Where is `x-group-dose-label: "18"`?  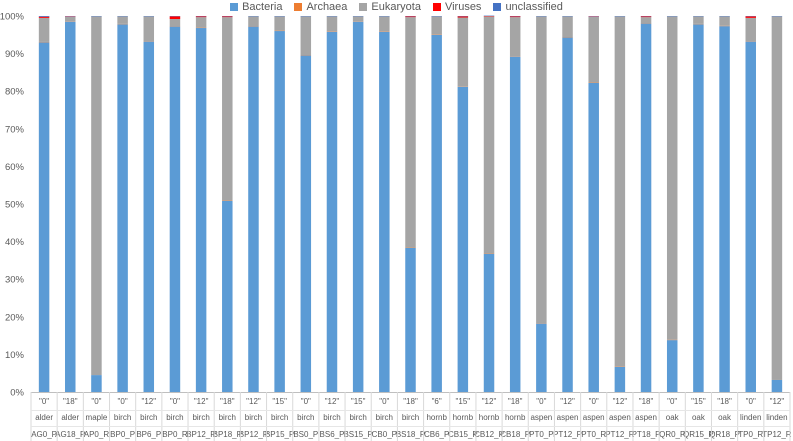
x-group-dose-label: "18" is located at coordinates (410, 401).